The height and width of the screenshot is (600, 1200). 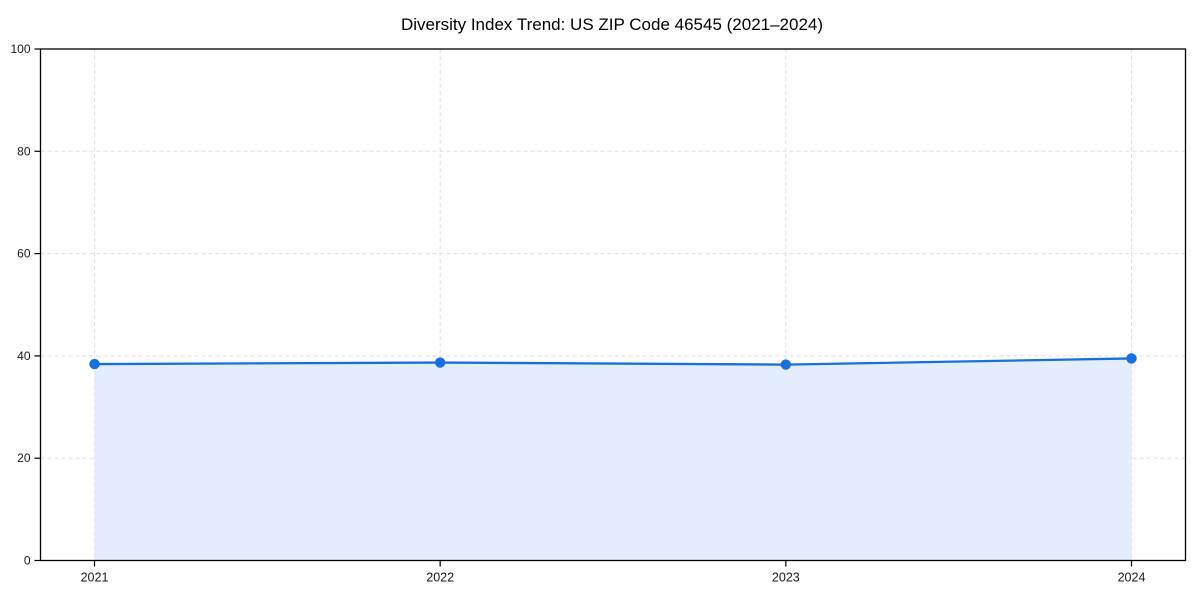 What do you see at coordinates (20, 49) in the screenshot?
I see `y-tick-label: 100` at bounding box center [20, 49].